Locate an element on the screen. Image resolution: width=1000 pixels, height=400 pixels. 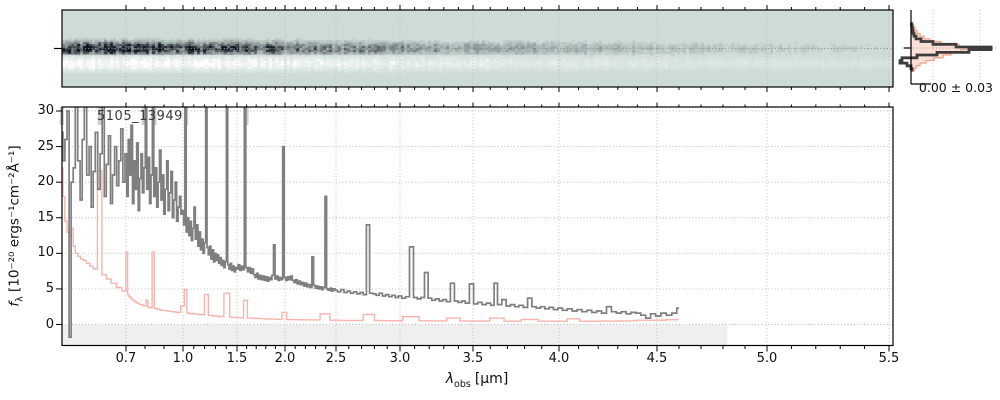
below-zero-shading is located at coordinates (395, 335).